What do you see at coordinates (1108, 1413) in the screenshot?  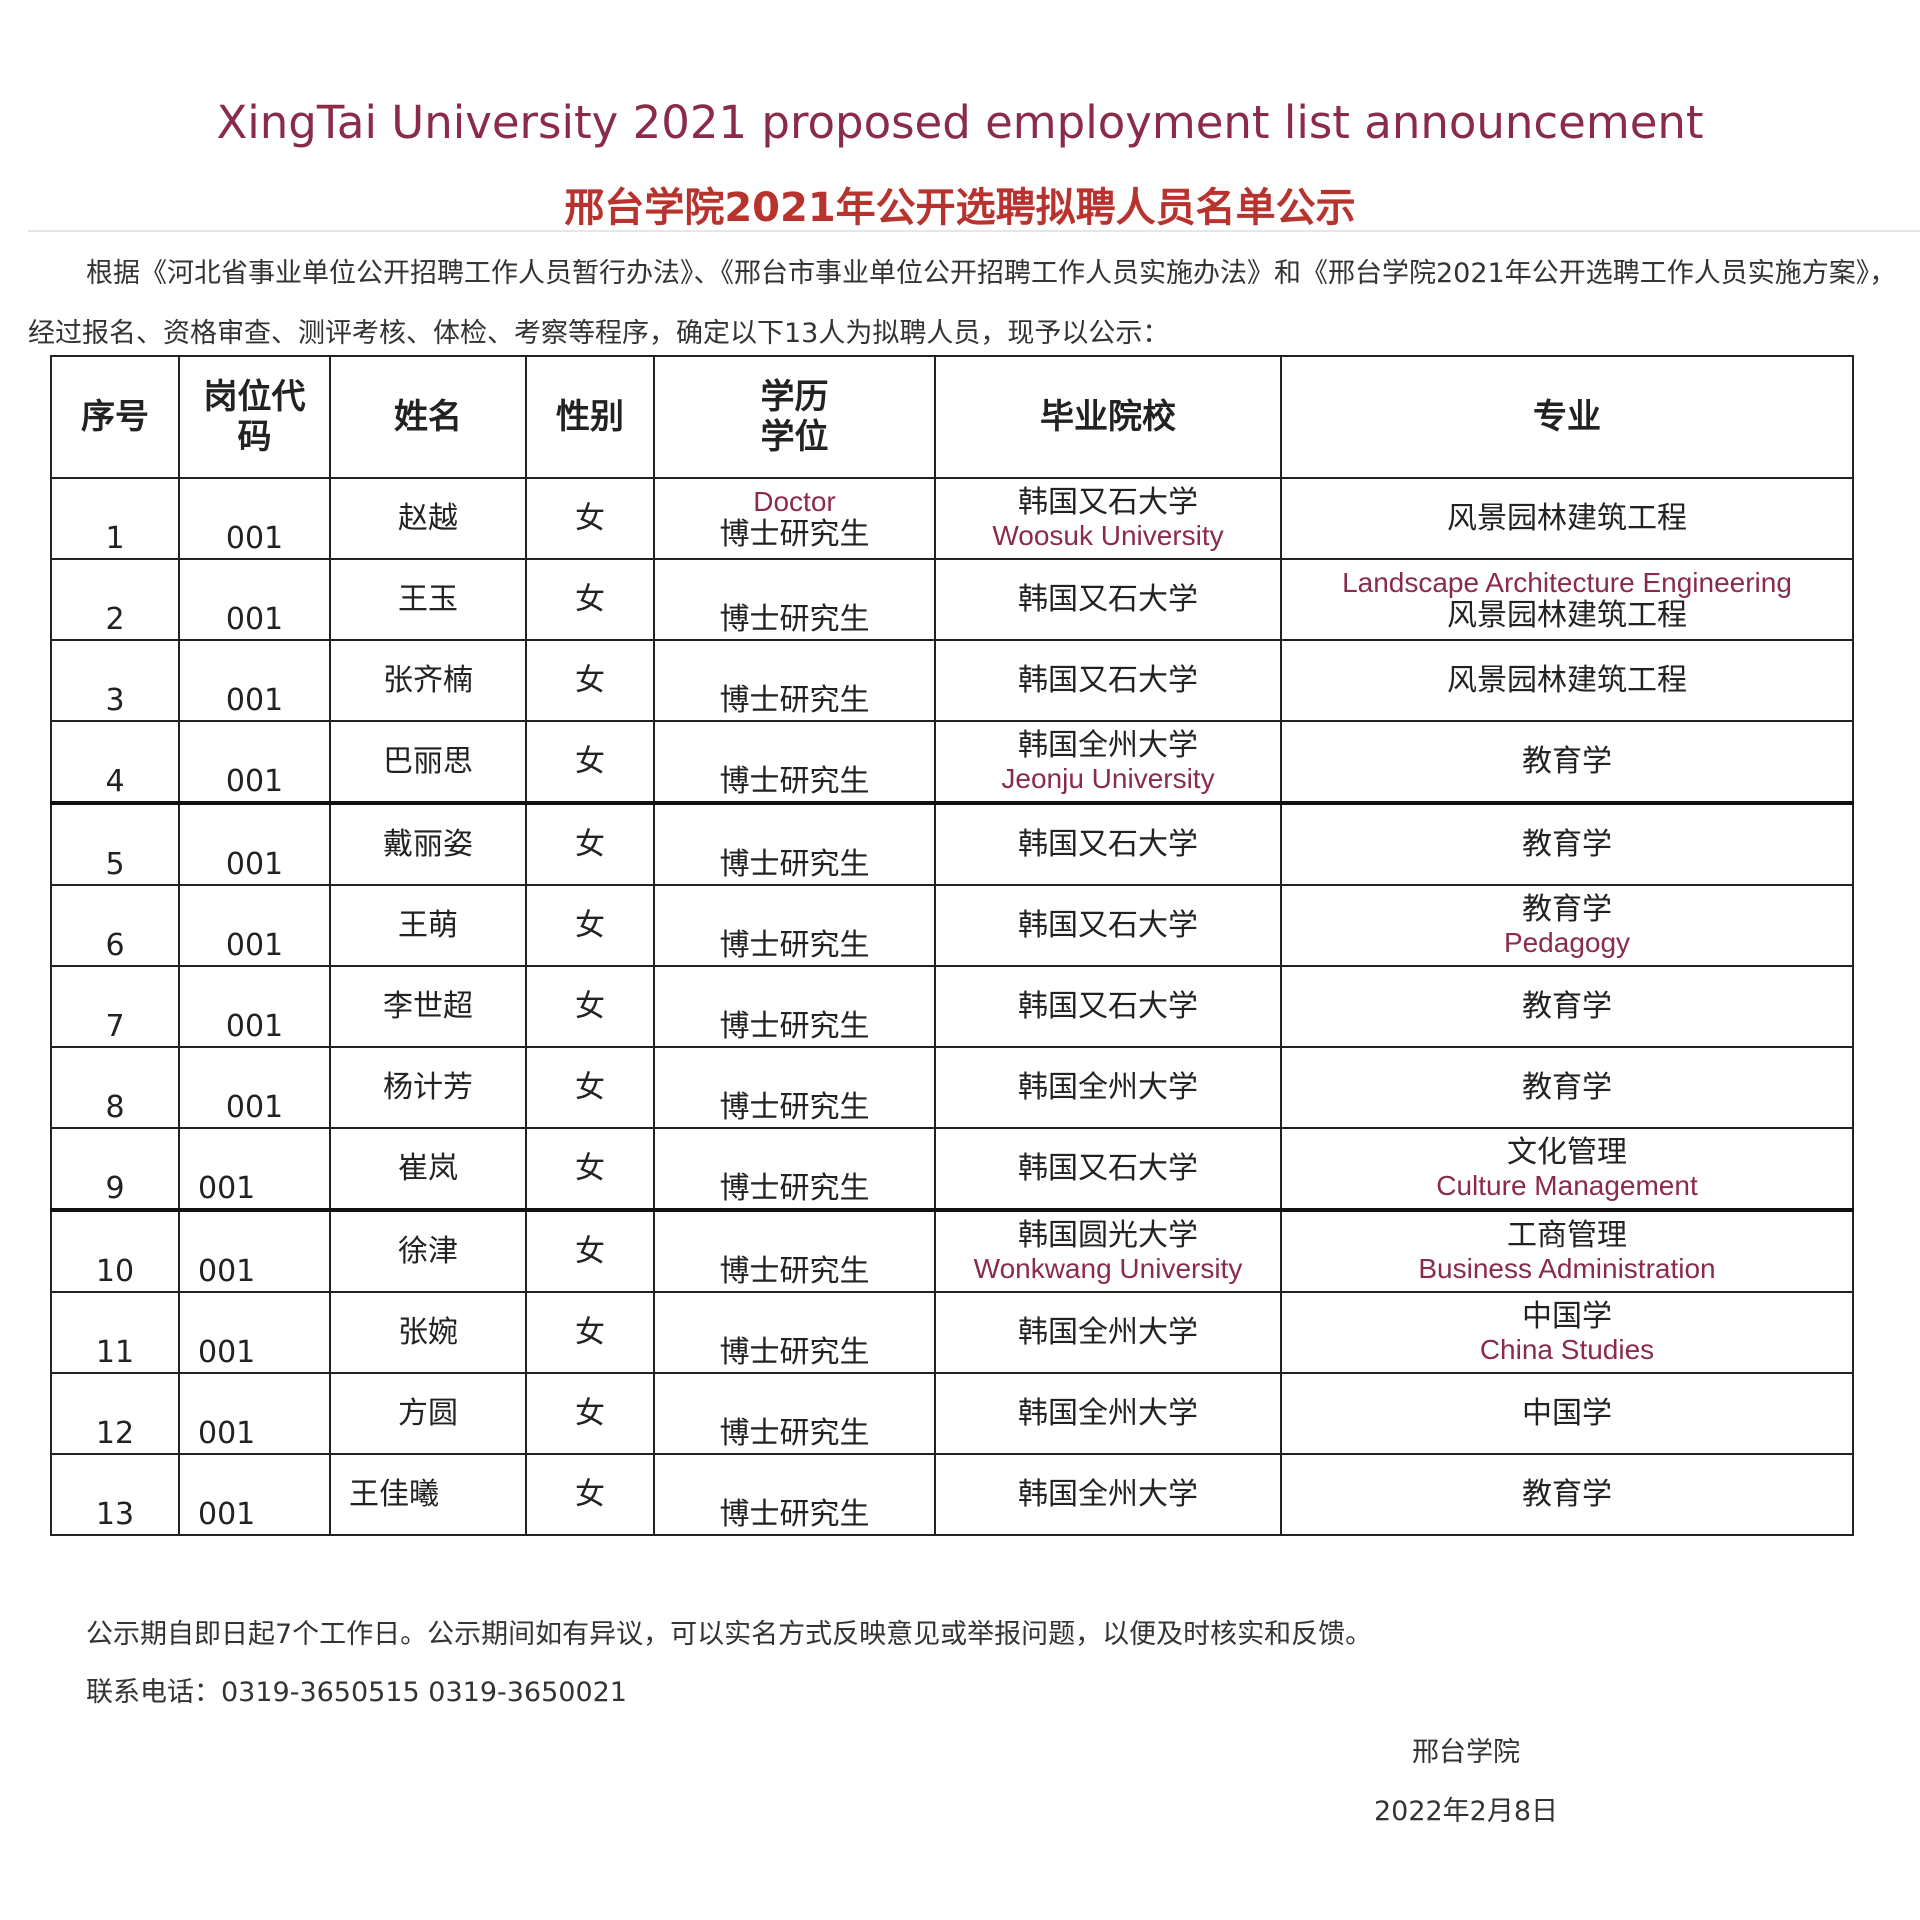 I see `cell-content: 韩国全州大学` at bounding box center [1108, 1413].